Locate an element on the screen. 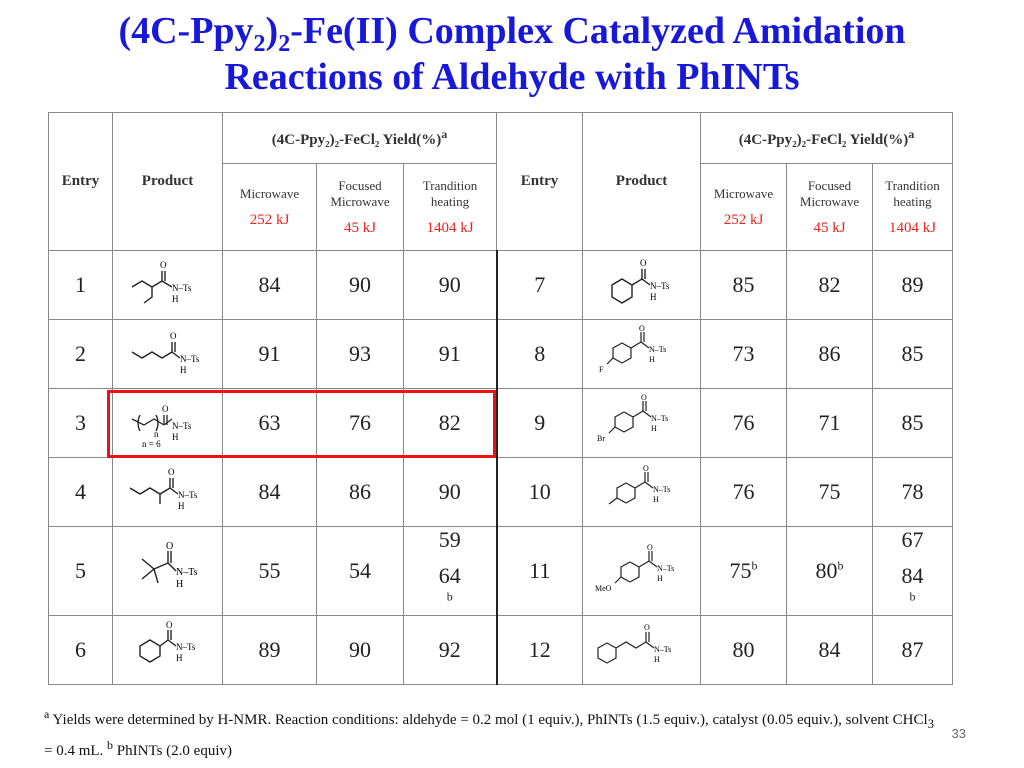 This screenshot has width=1024, height=768. header-product-right: Product is located at coordinates (641, 181).